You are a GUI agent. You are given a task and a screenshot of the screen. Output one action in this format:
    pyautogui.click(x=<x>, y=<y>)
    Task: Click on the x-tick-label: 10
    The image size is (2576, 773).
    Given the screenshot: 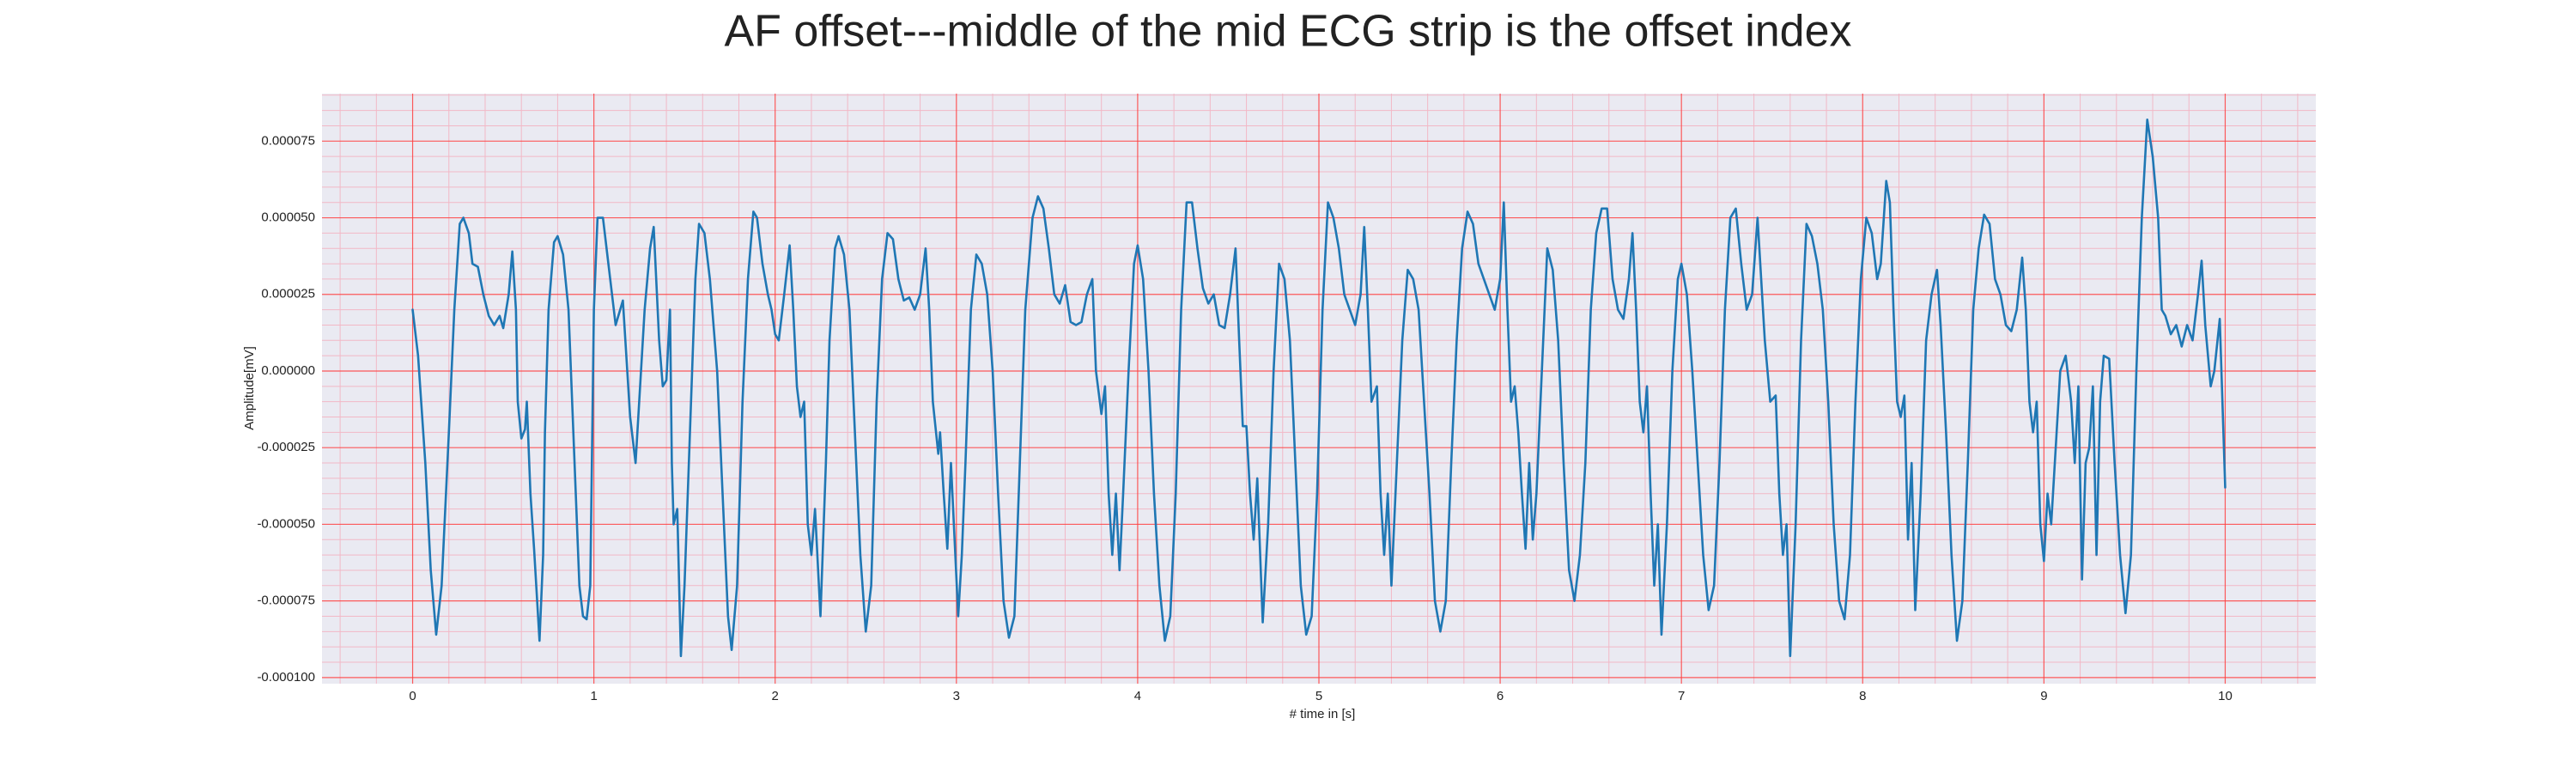 What is the action you would take?
    pyautogui.click(x=2225, y=696)
    